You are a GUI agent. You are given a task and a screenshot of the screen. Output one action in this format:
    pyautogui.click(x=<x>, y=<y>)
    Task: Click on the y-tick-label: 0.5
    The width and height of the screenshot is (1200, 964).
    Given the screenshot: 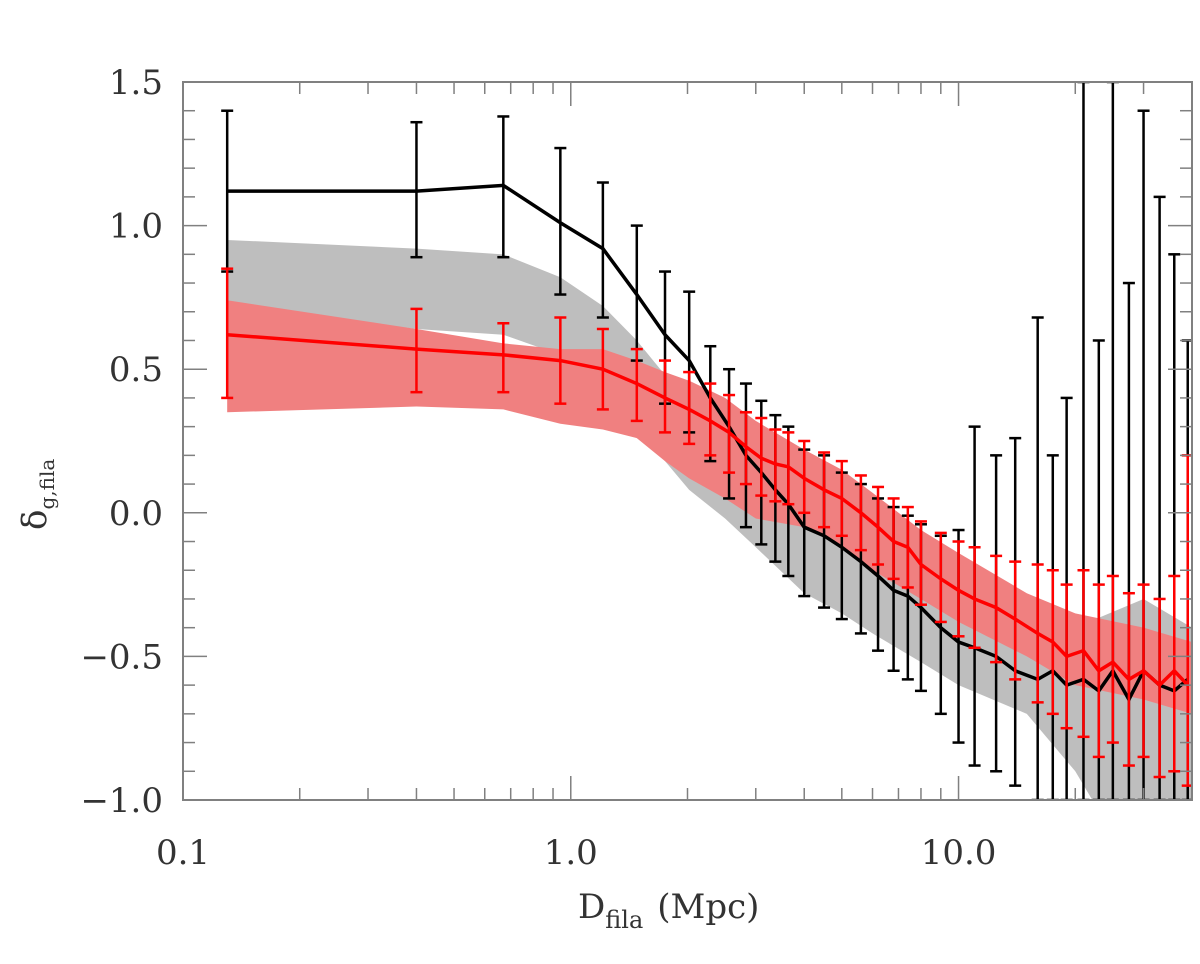 What is the action you would take?
    pyautogui.click(x=136, y=370)
    